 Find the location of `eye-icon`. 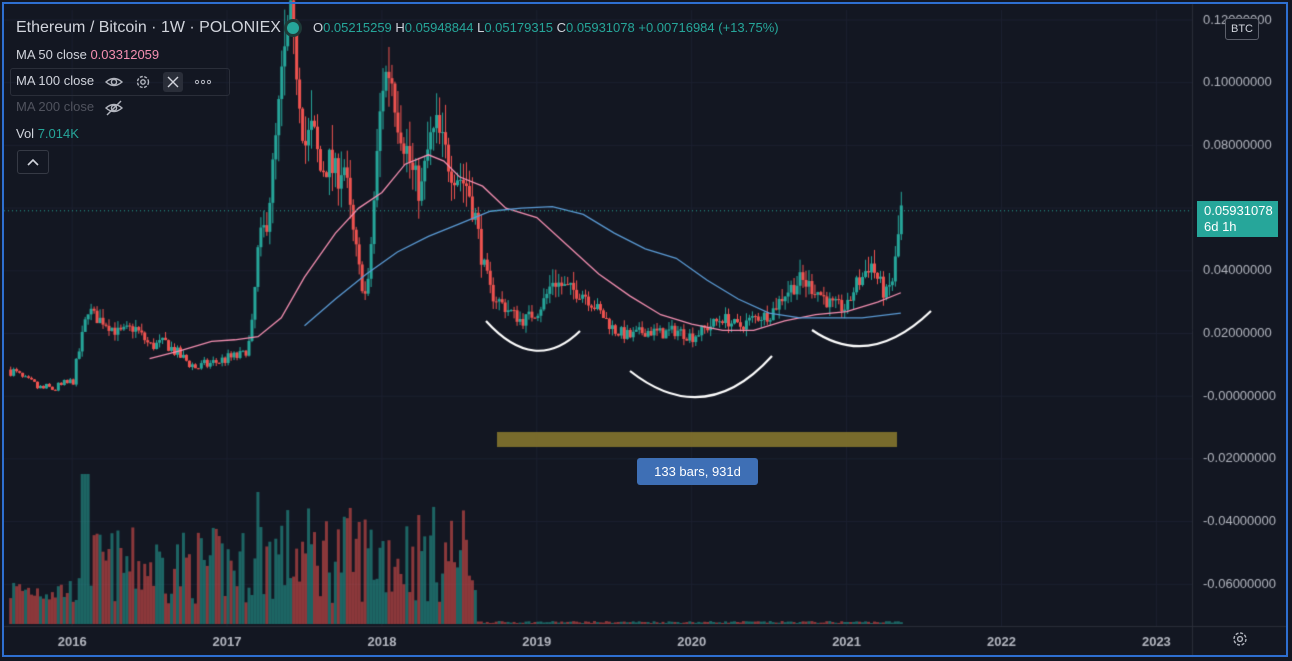

eye-icon is located at coordinates (114, 82).